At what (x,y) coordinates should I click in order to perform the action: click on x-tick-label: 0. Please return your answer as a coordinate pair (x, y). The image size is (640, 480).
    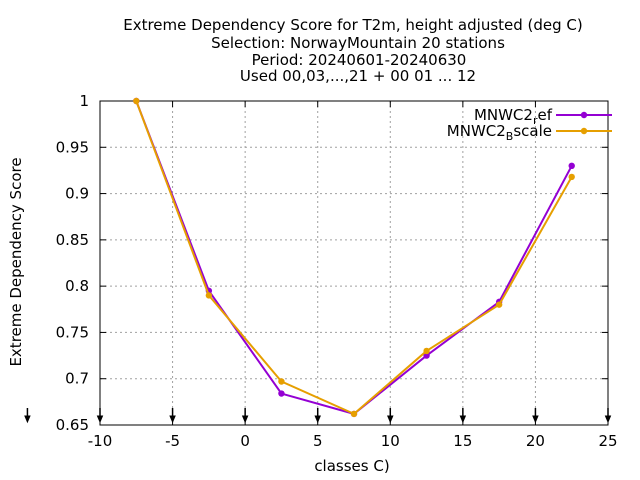
    Looking at the image, I should click on (245, 441).